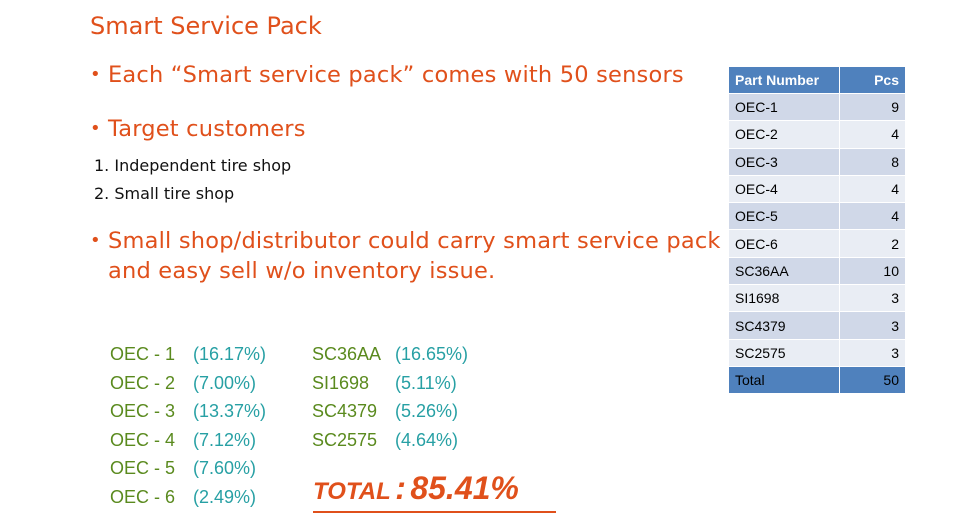 This screenshot has width=980, height=530. What do you see at coordinates (164, 193) in the screenshot?
I see `customer-item: 2. Small tire shop` at bounding box center [164, 193].